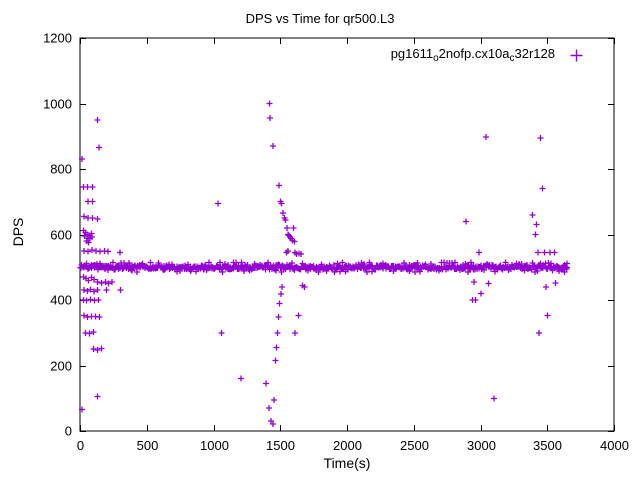 Image resolution: width=640 pixels, height=480 pixels. I want to click on x-tick-label: 500, so click(148, 445).